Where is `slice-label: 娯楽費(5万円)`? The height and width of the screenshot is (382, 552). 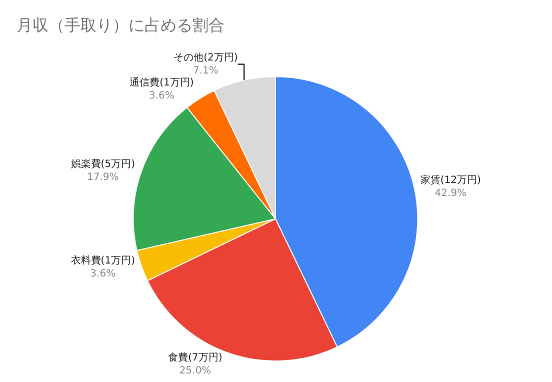 slice-label: 娯楽費(5万円) is located at coordinates (103, 164).